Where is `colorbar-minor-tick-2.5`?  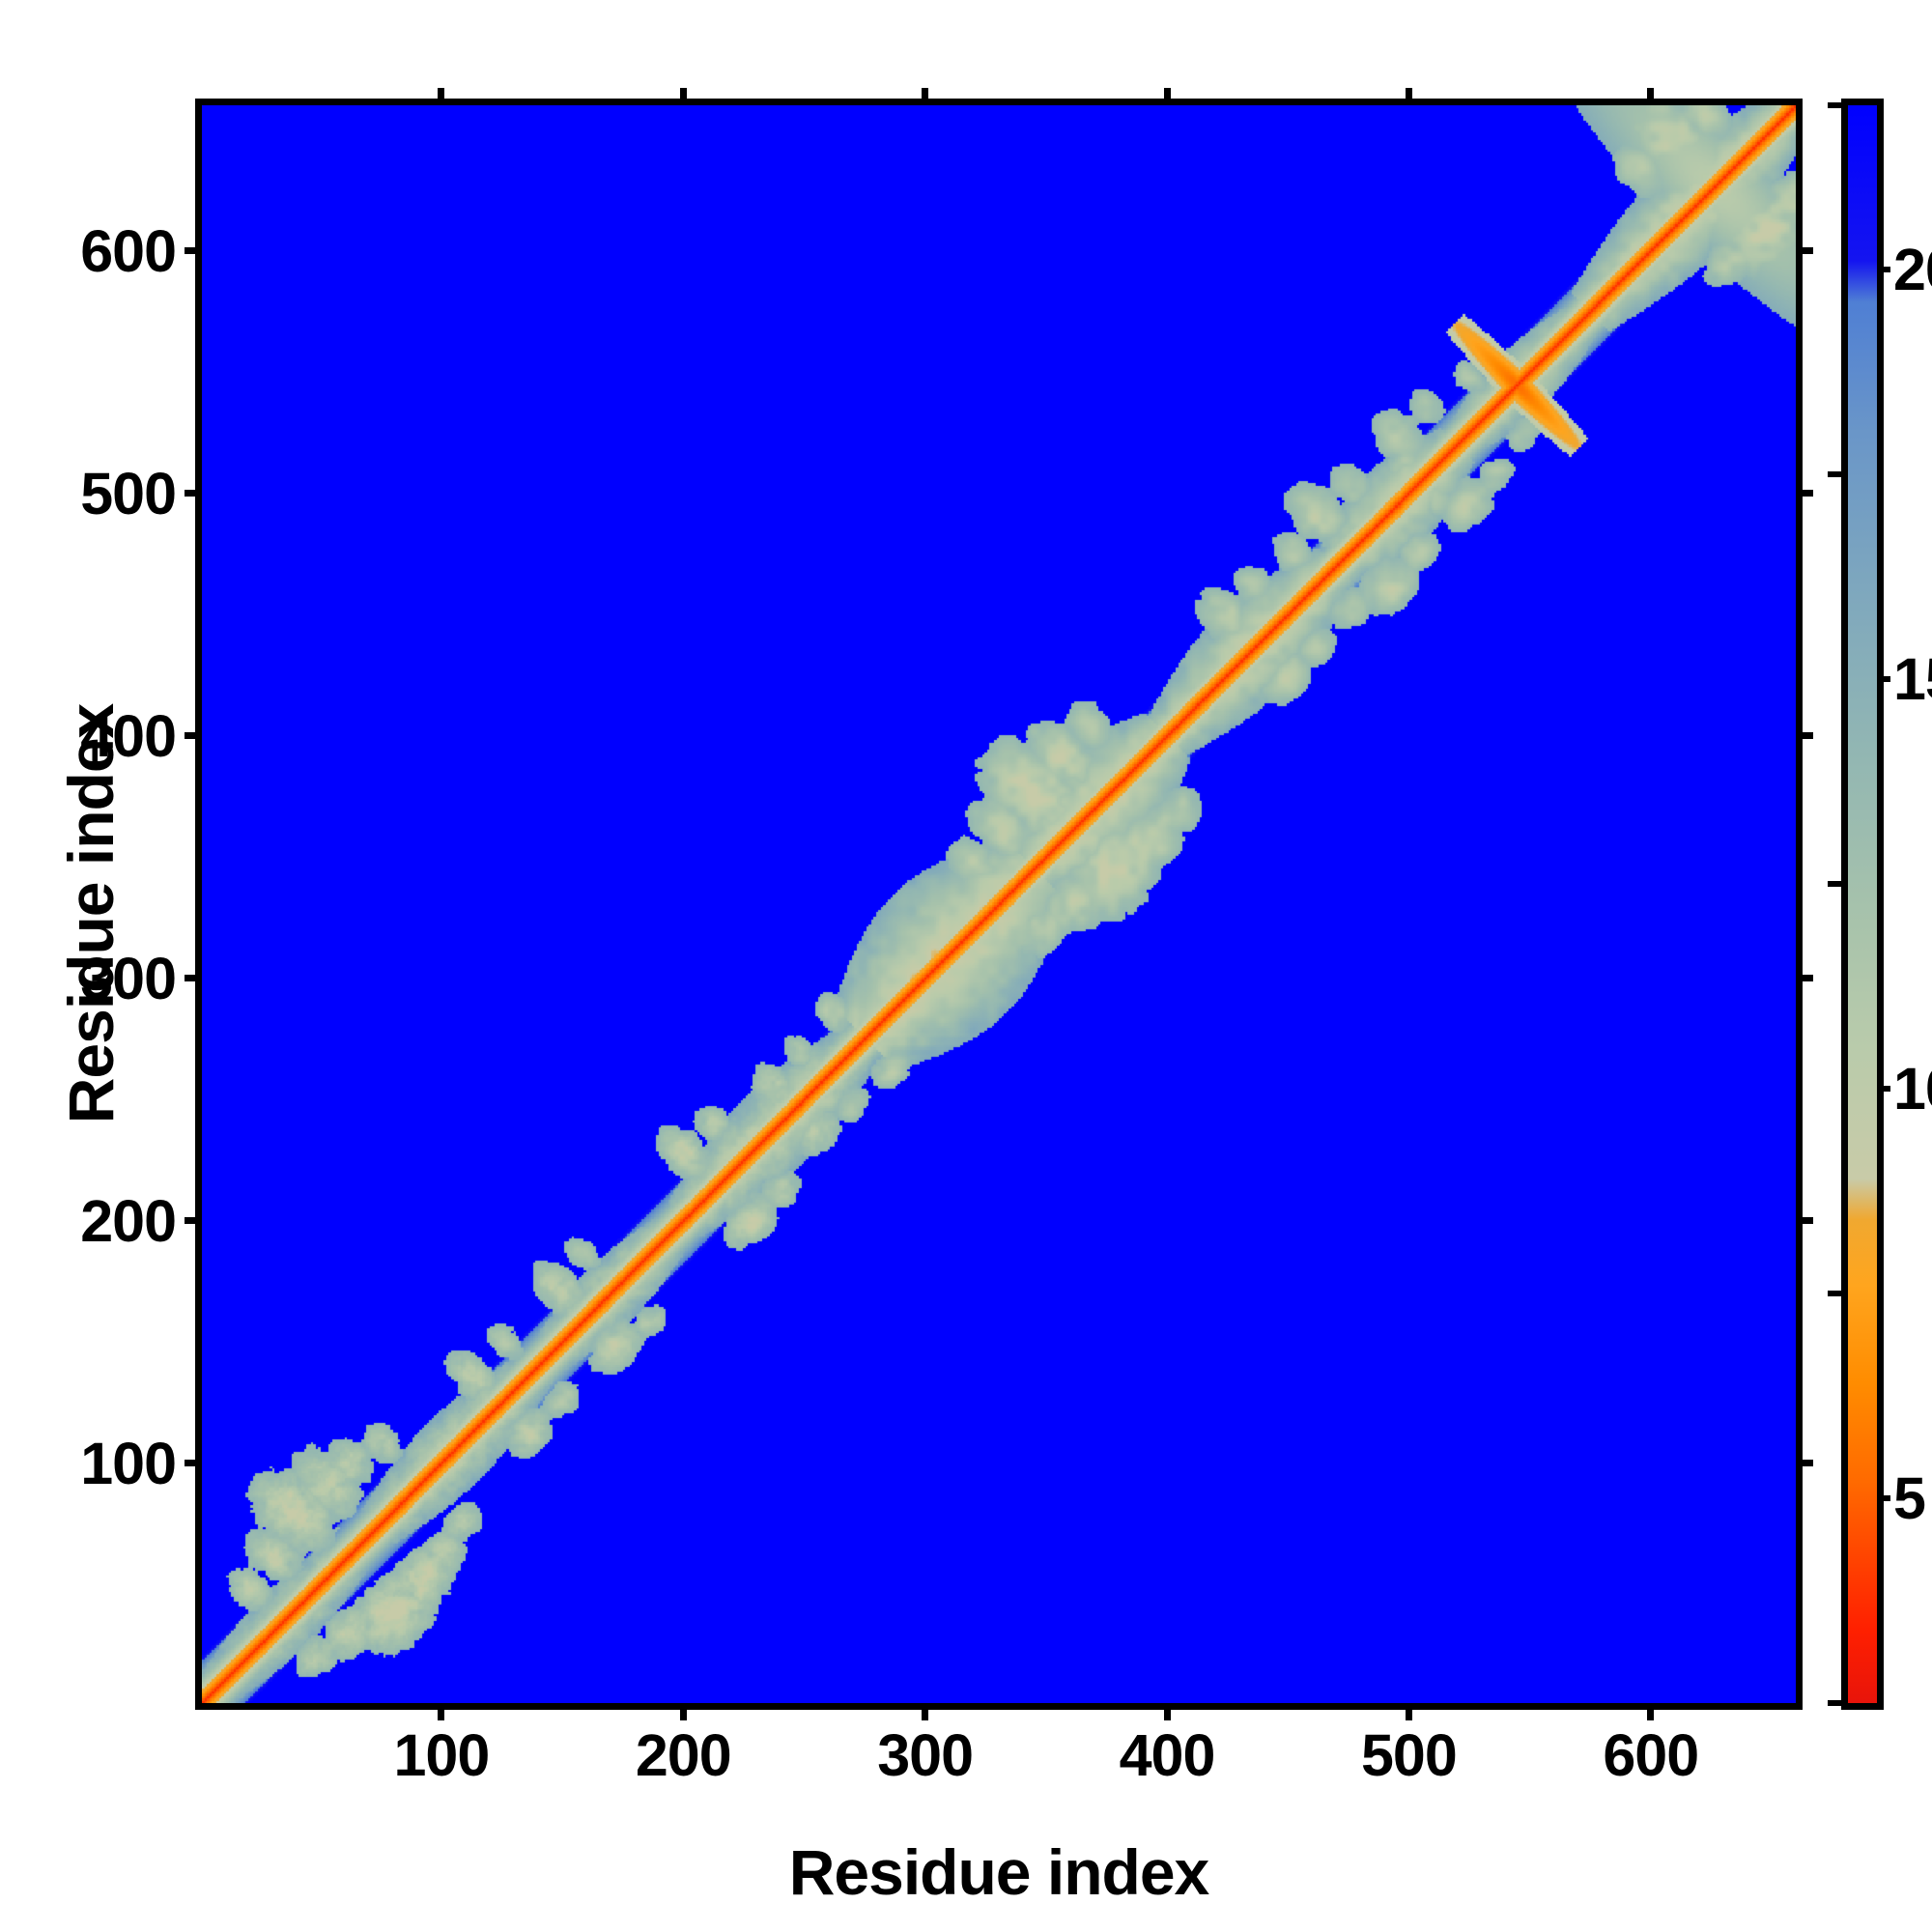 colorbar-minor-tick-2.5 is located at coordinates (1834, 1703).